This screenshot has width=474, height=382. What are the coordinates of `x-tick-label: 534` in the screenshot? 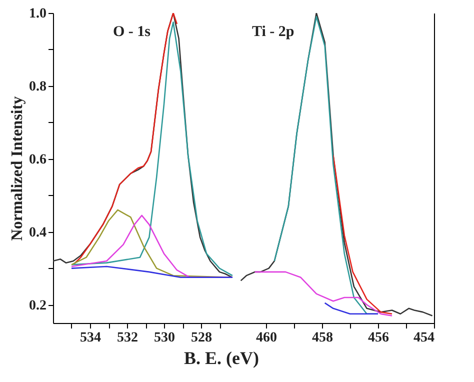 It's located at (90, 338).